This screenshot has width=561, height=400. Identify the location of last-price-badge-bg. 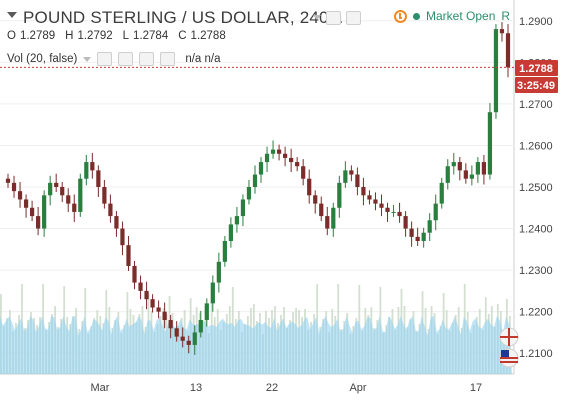
(536, 68).